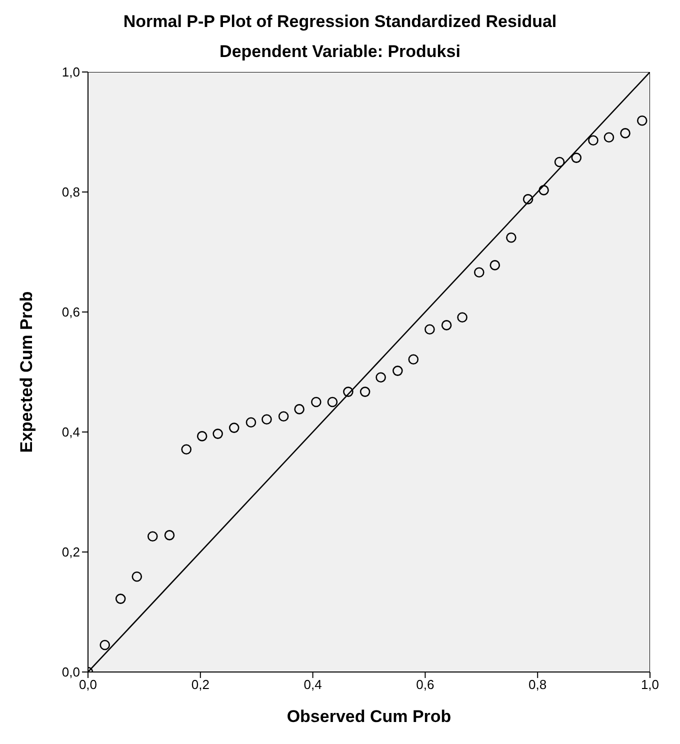  I want to click on y-tick-label: 1,0, so click(71, 72).